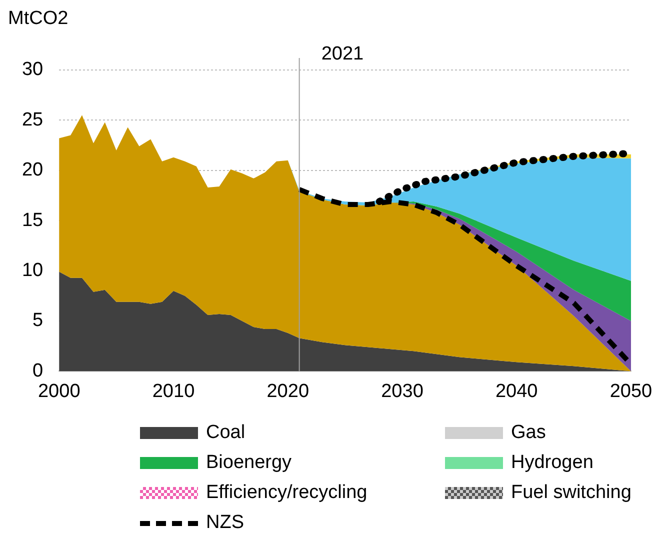 Image resolution: width=661 pixels, height=535 pixels. What do you see at coordinates (631, 391) in the screenshot?
I see `x-tick-label: 2050` at bounding box center [631, 391].